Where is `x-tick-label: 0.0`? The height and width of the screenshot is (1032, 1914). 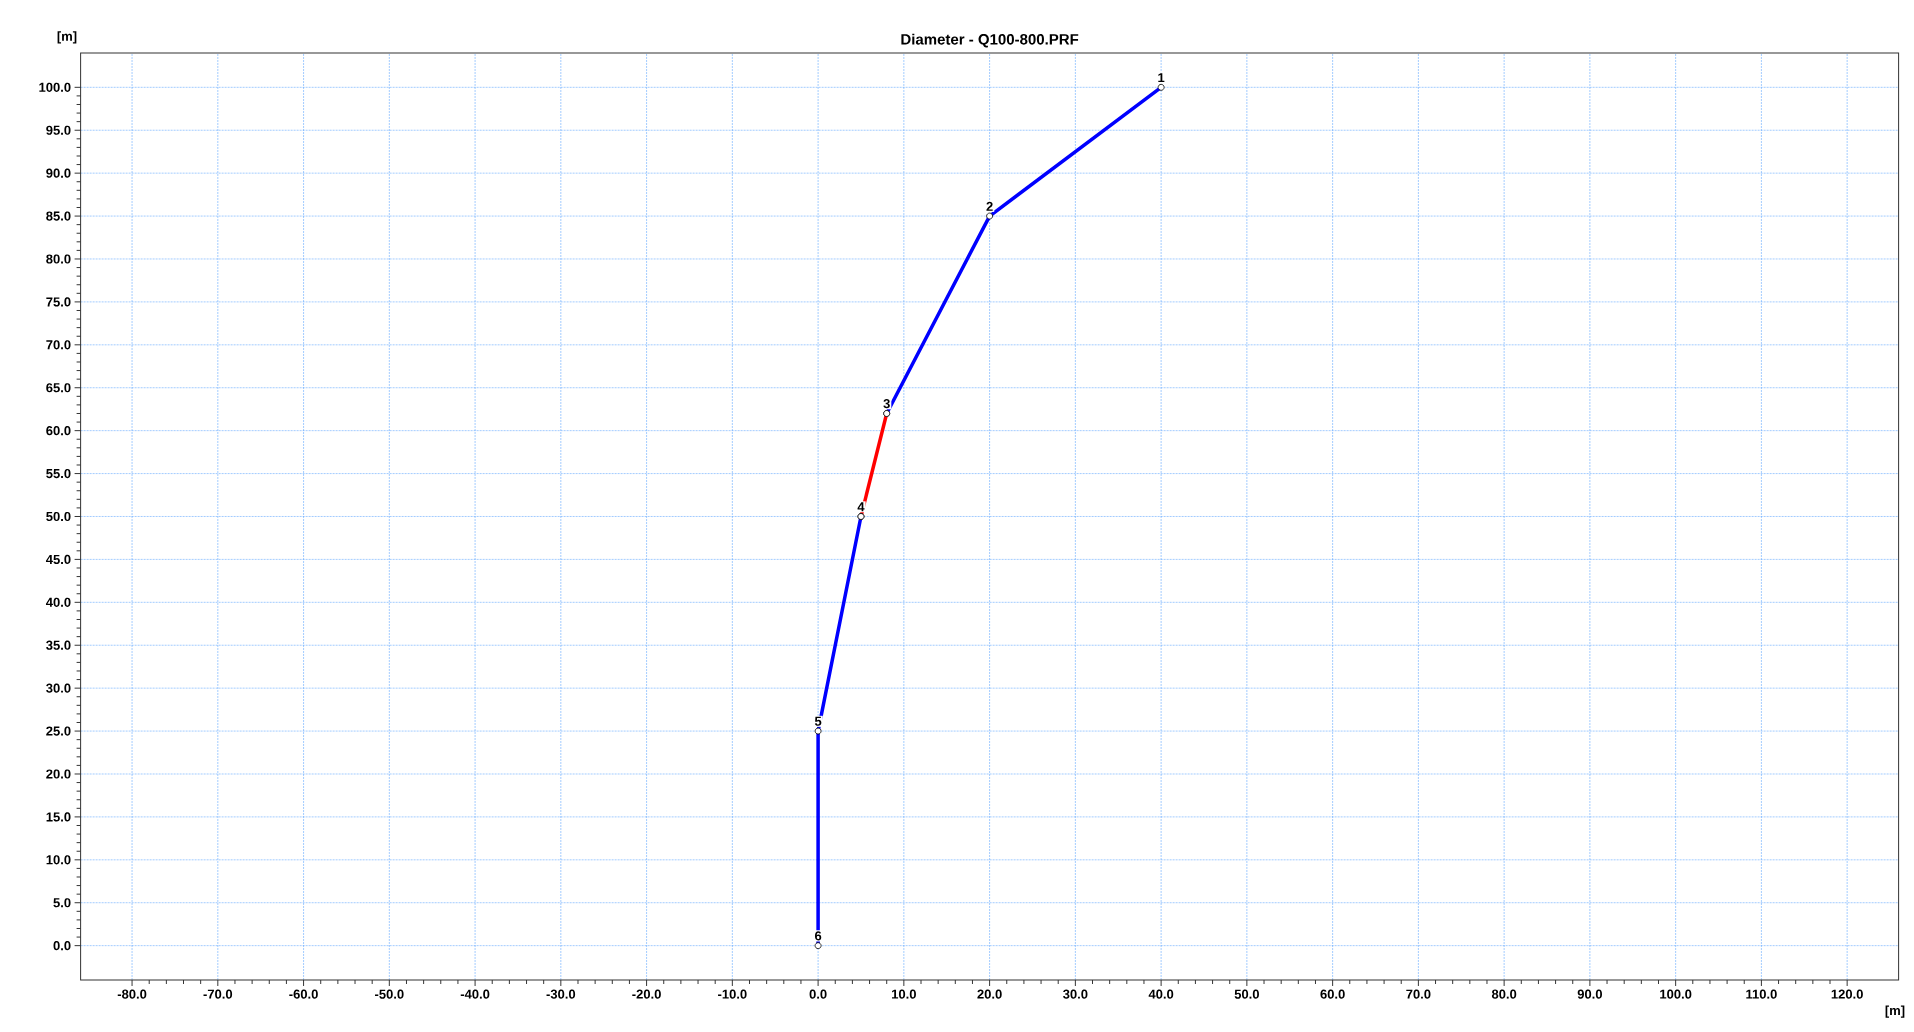
x-tick-label: 0.0 is located at coordinates (818, 994).